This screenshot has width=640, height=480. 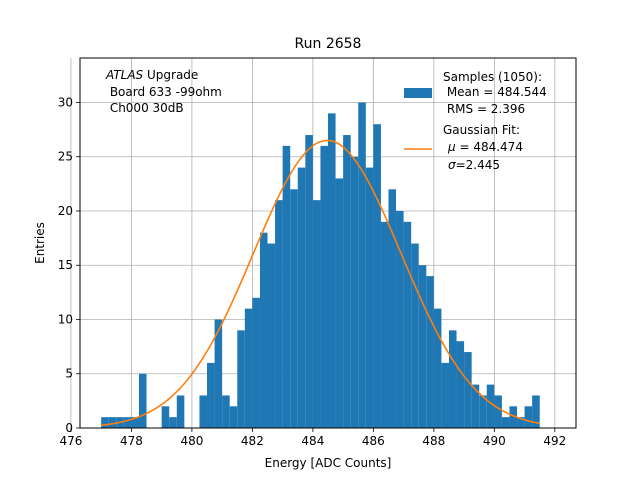 What do you see at coordinates (328, 463) in the screenshot?
I see `x-axis-label: Energy [ADC Counts]` at bounding box center [328, 463].